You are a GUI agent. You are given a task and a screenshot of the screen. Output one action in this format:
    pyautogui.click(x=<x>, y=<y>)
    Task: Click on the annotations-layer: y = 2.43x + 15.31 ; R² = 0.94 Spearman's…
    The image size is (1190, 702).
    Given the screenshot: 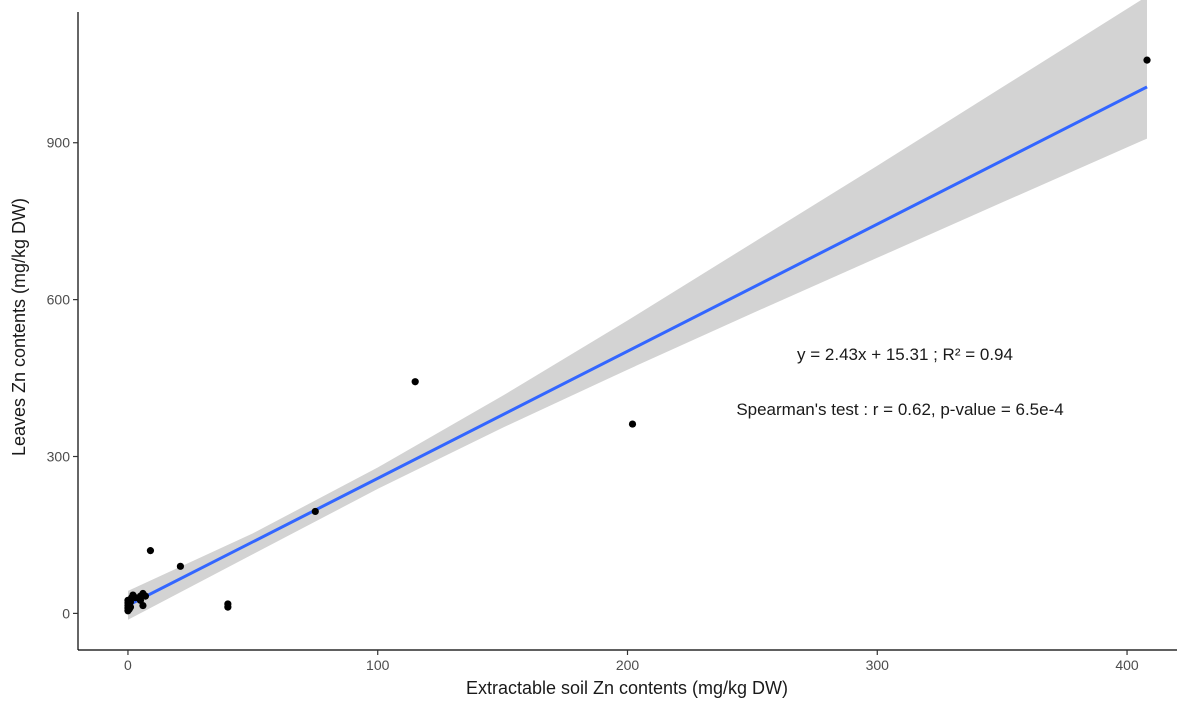 What is the action you would take?
    pyautogui.click(x=899, y=382)
    